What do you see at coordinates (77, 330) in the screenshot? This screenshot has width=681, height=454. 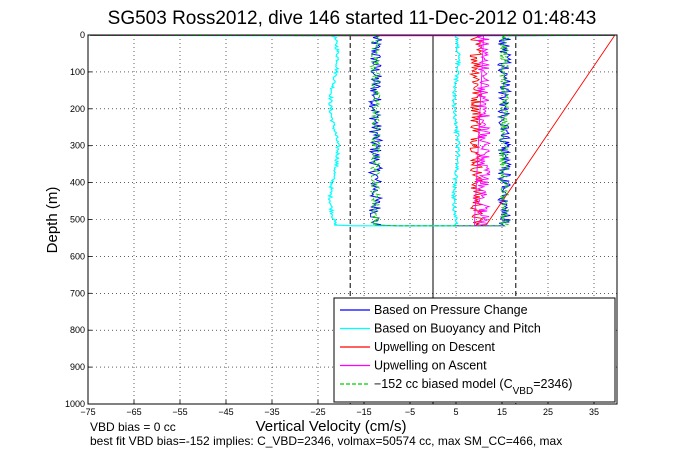 I see `y-tick-label: 800` at bounding box center [77, 330].